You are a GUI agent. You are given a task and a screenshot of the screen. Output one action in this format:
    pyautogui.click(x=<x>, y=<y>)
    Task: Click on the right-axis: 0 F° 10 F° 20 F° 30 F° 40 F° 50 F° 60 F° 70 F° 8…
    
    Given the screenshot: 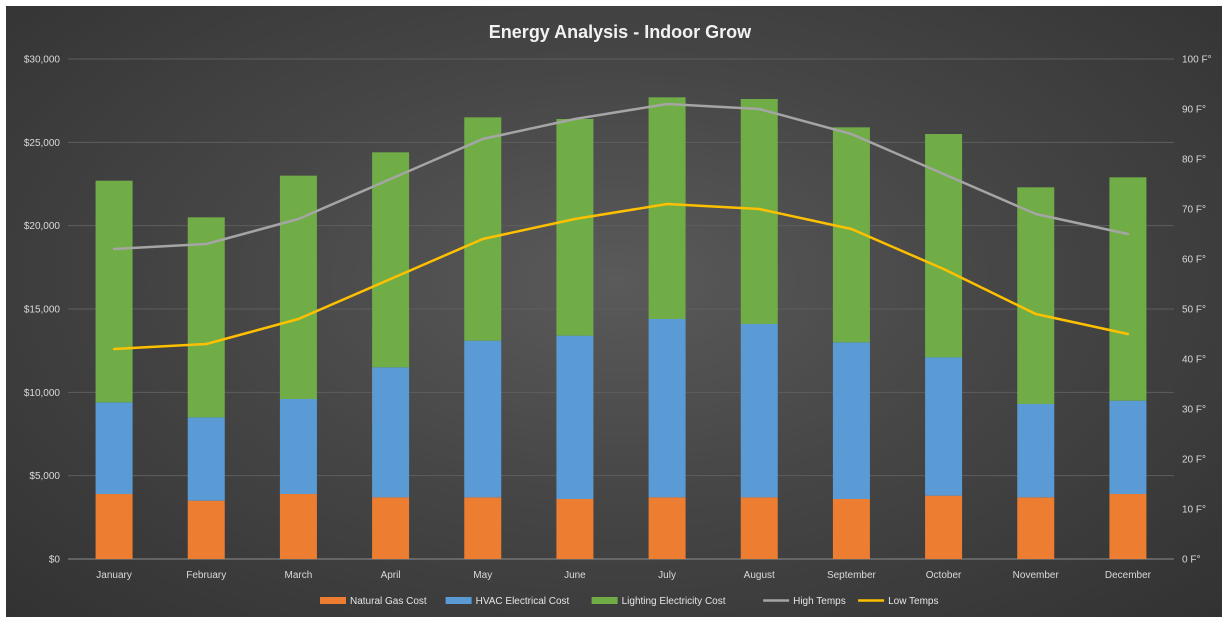 What is the action you would take?
    pyautogui.click(x=1197, y=310)
    